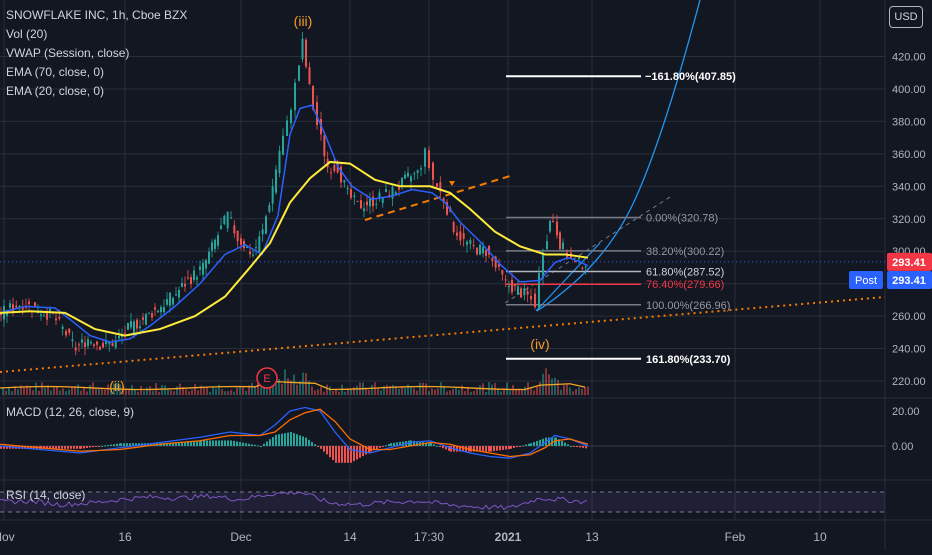 Image resolution: width=932 pixels, height=555 pixels. I want to click on rsi-legend: RSI (14, close), so click(46, 495).